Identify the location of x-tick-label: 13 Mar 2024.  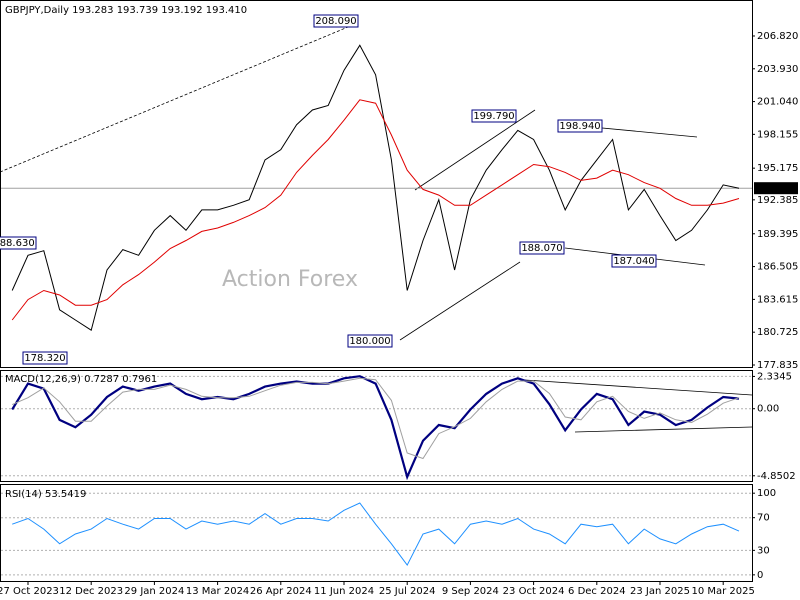
(217, 591).